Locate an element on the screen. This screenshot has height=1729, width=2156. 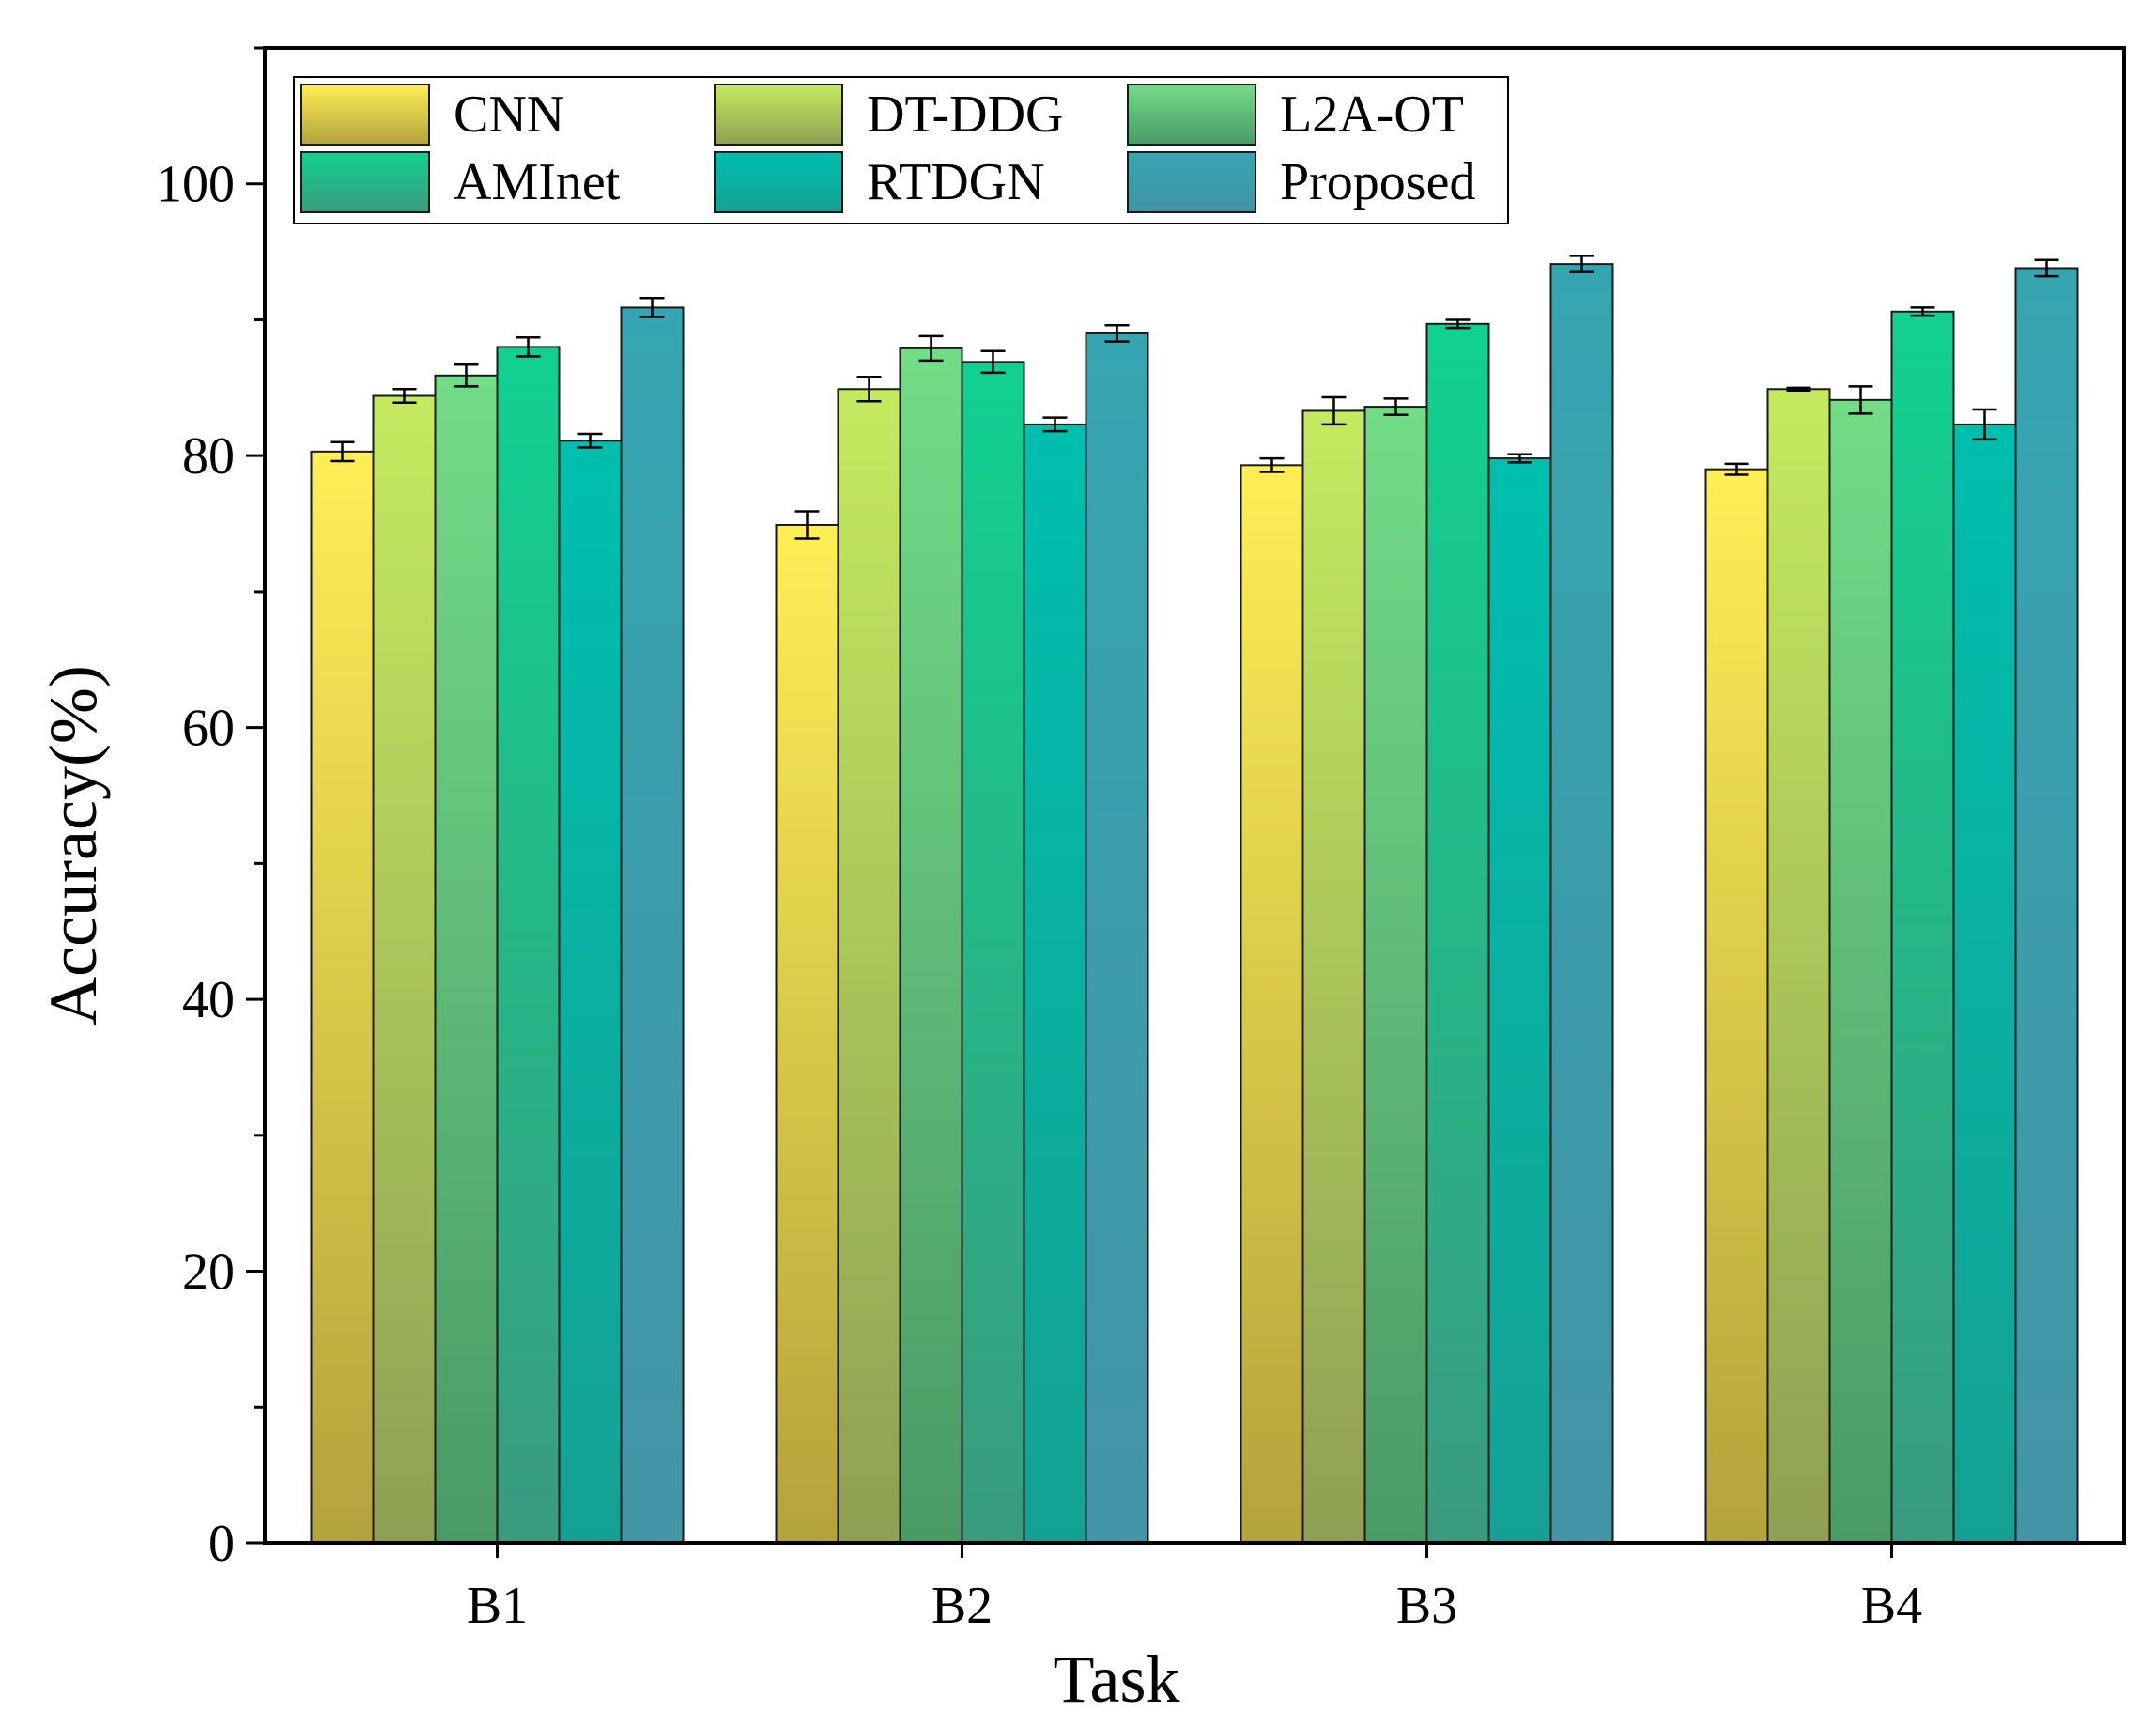
bar-L2A-OT-B4 is located at coordinates (1860, 971).